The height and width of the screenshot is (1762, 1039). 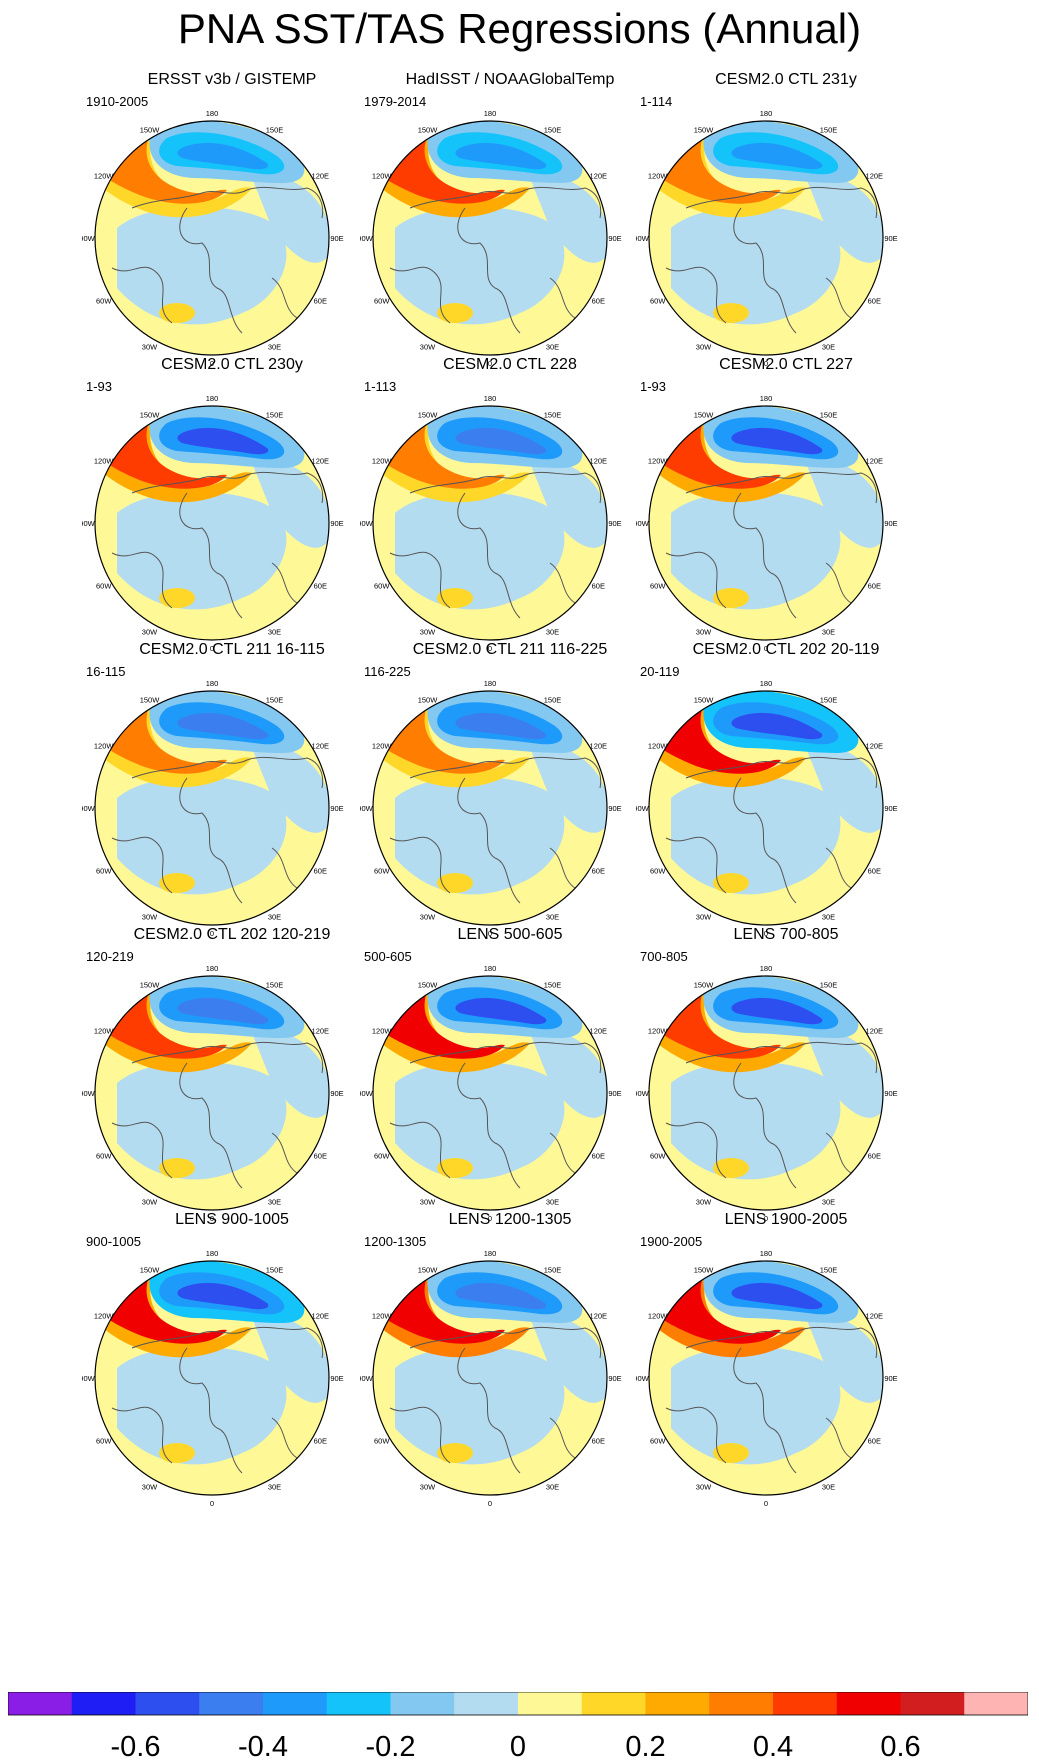 What do you see at coordinates (263, 1746) in the screenshot?
I see `colorbar-tick-label: -0.4` at bounding box center [263, 1746].